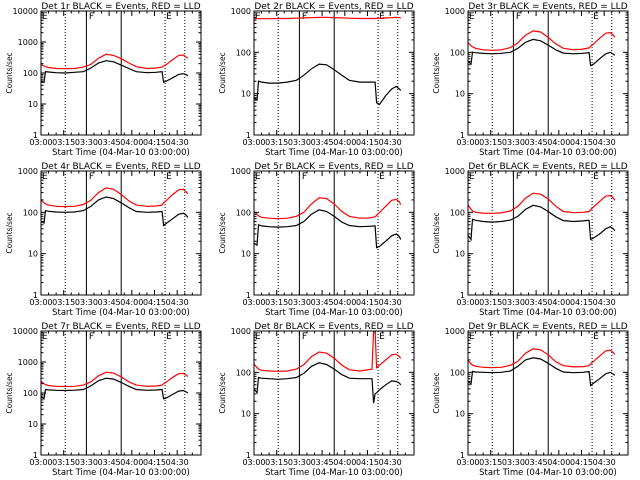 The width and height of the screenshot is (640, 480). Describe the element at coordinates (120, 167) in the screenshot. I see `panel-title: Det 4r BLACK = Events, RED = LLD` at that location.